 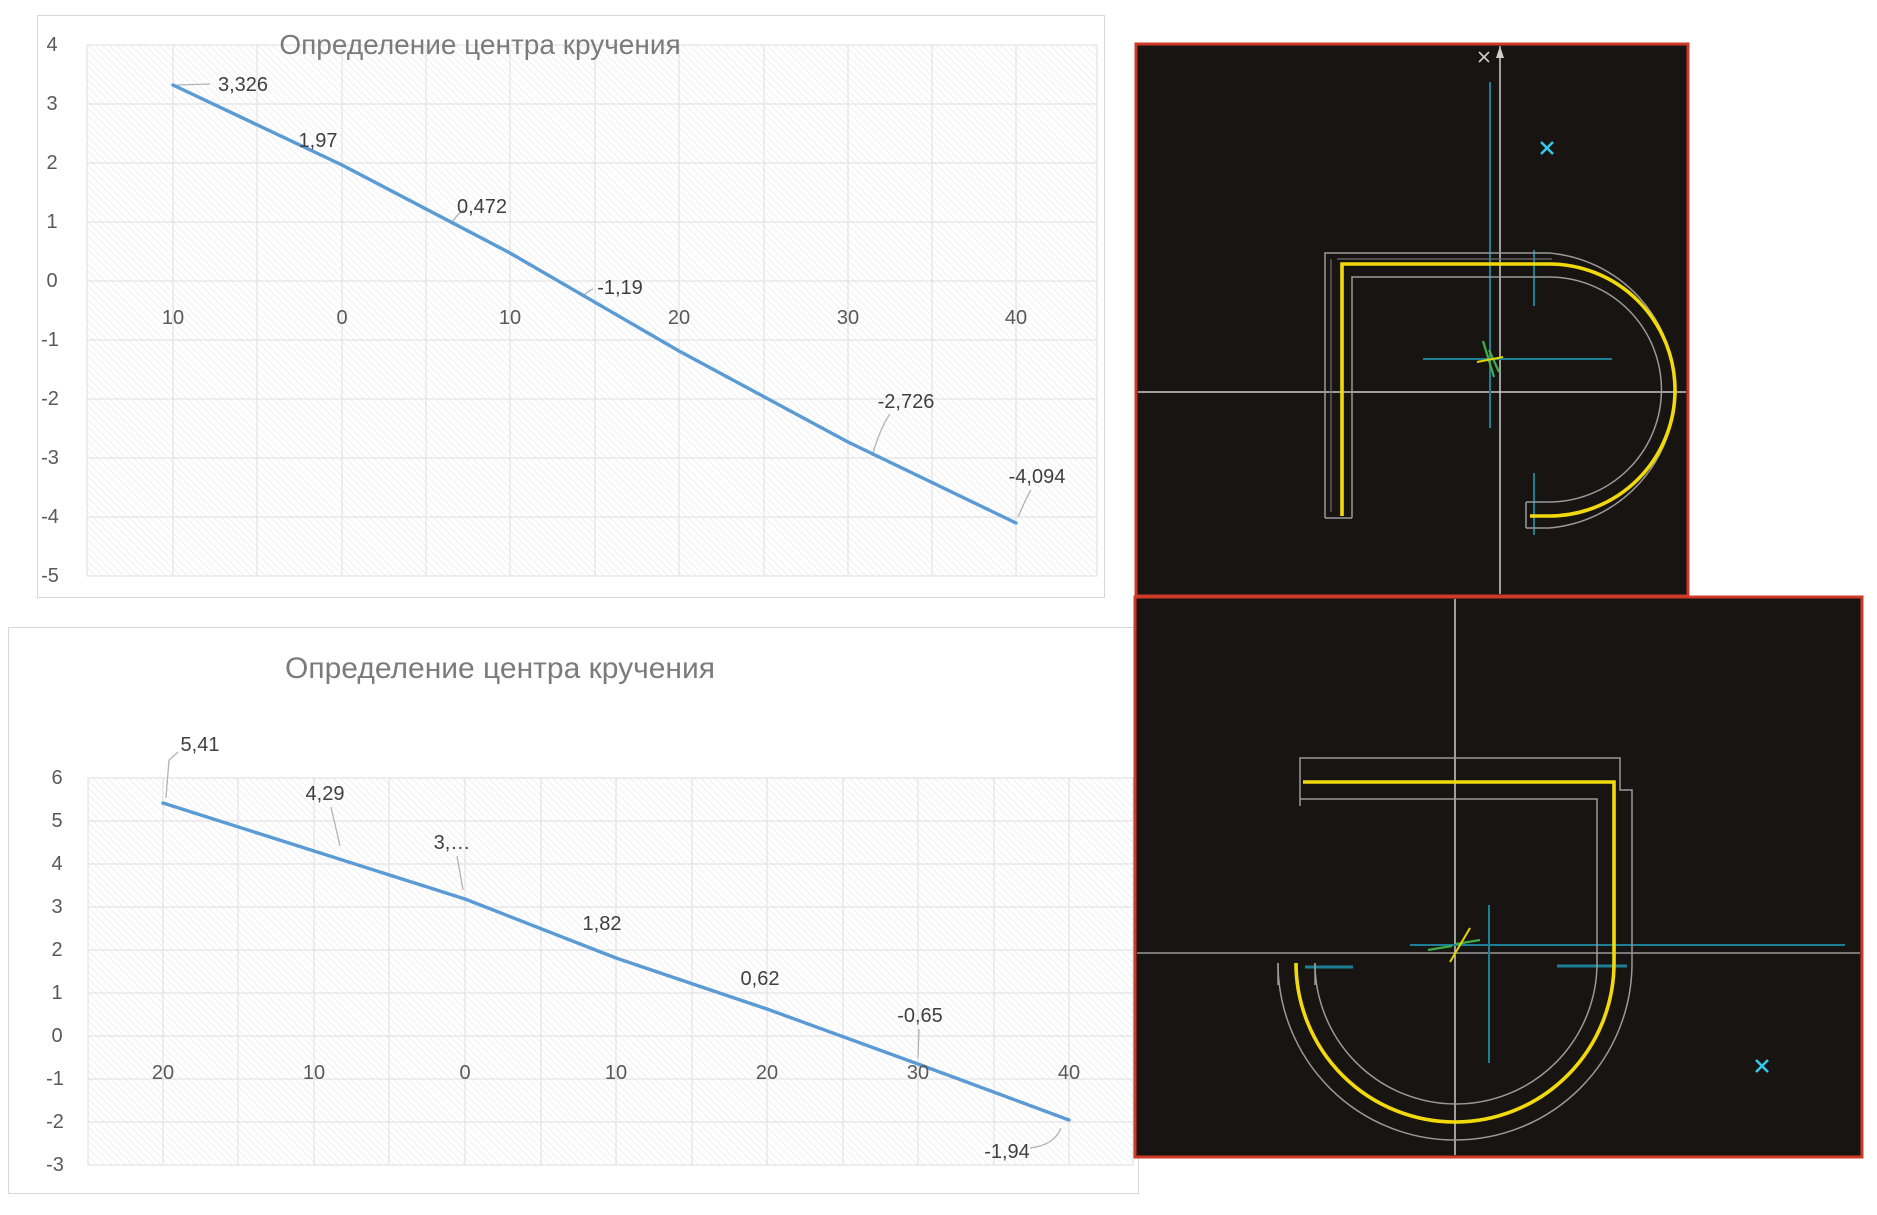 I want to click on chart2-xtick: 30, so click(x=918, y=1073).